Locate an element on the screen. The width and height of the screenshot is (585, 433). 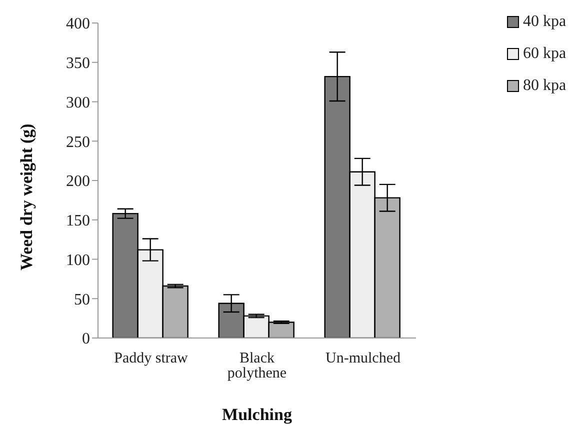
x-tick-label: Black polythene is located at coordinates (257, 366).